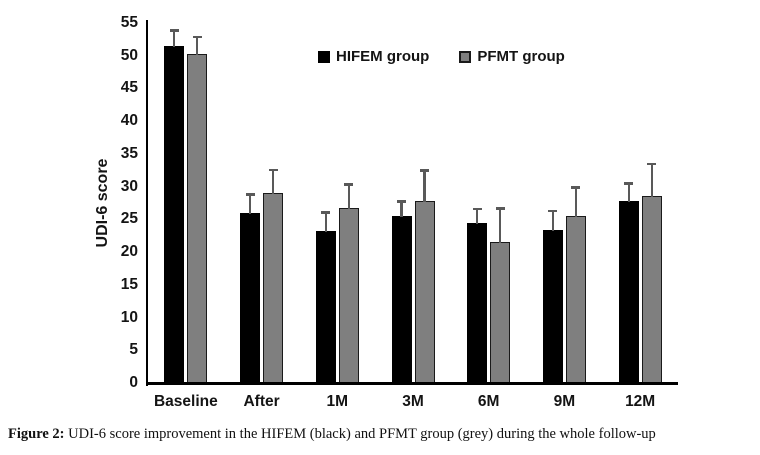 The height and width of the screenshot is (455, 760). Describe the element at coordinates (337, 401) in the screenshot. I see `x-tick-label: 1M` at that location.